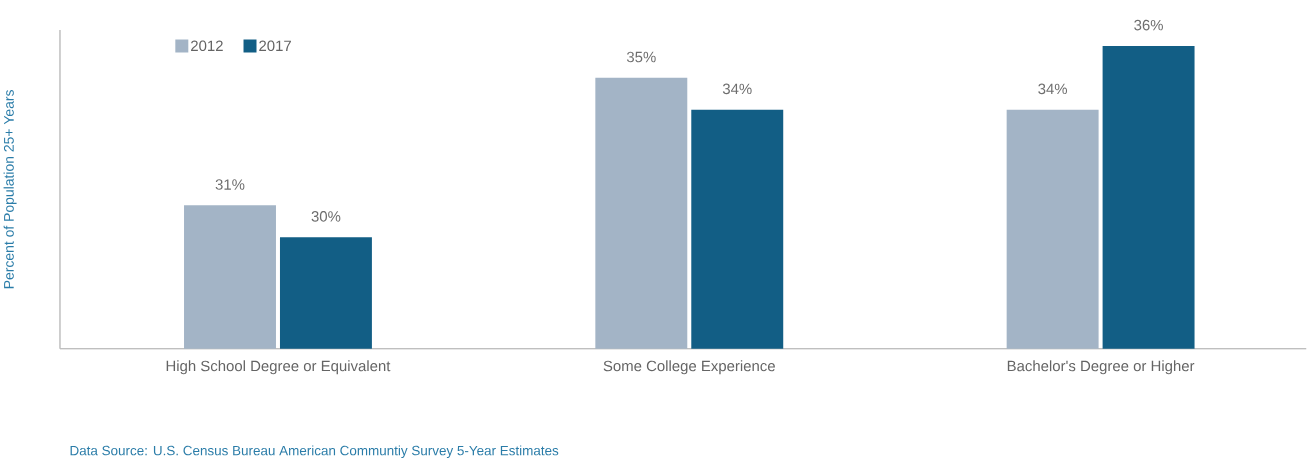 This screenshot has height=467, width=1307. Describe the element at coordinates (207, 46) in the screenshot. I see `legend-label: 2012` at that location.